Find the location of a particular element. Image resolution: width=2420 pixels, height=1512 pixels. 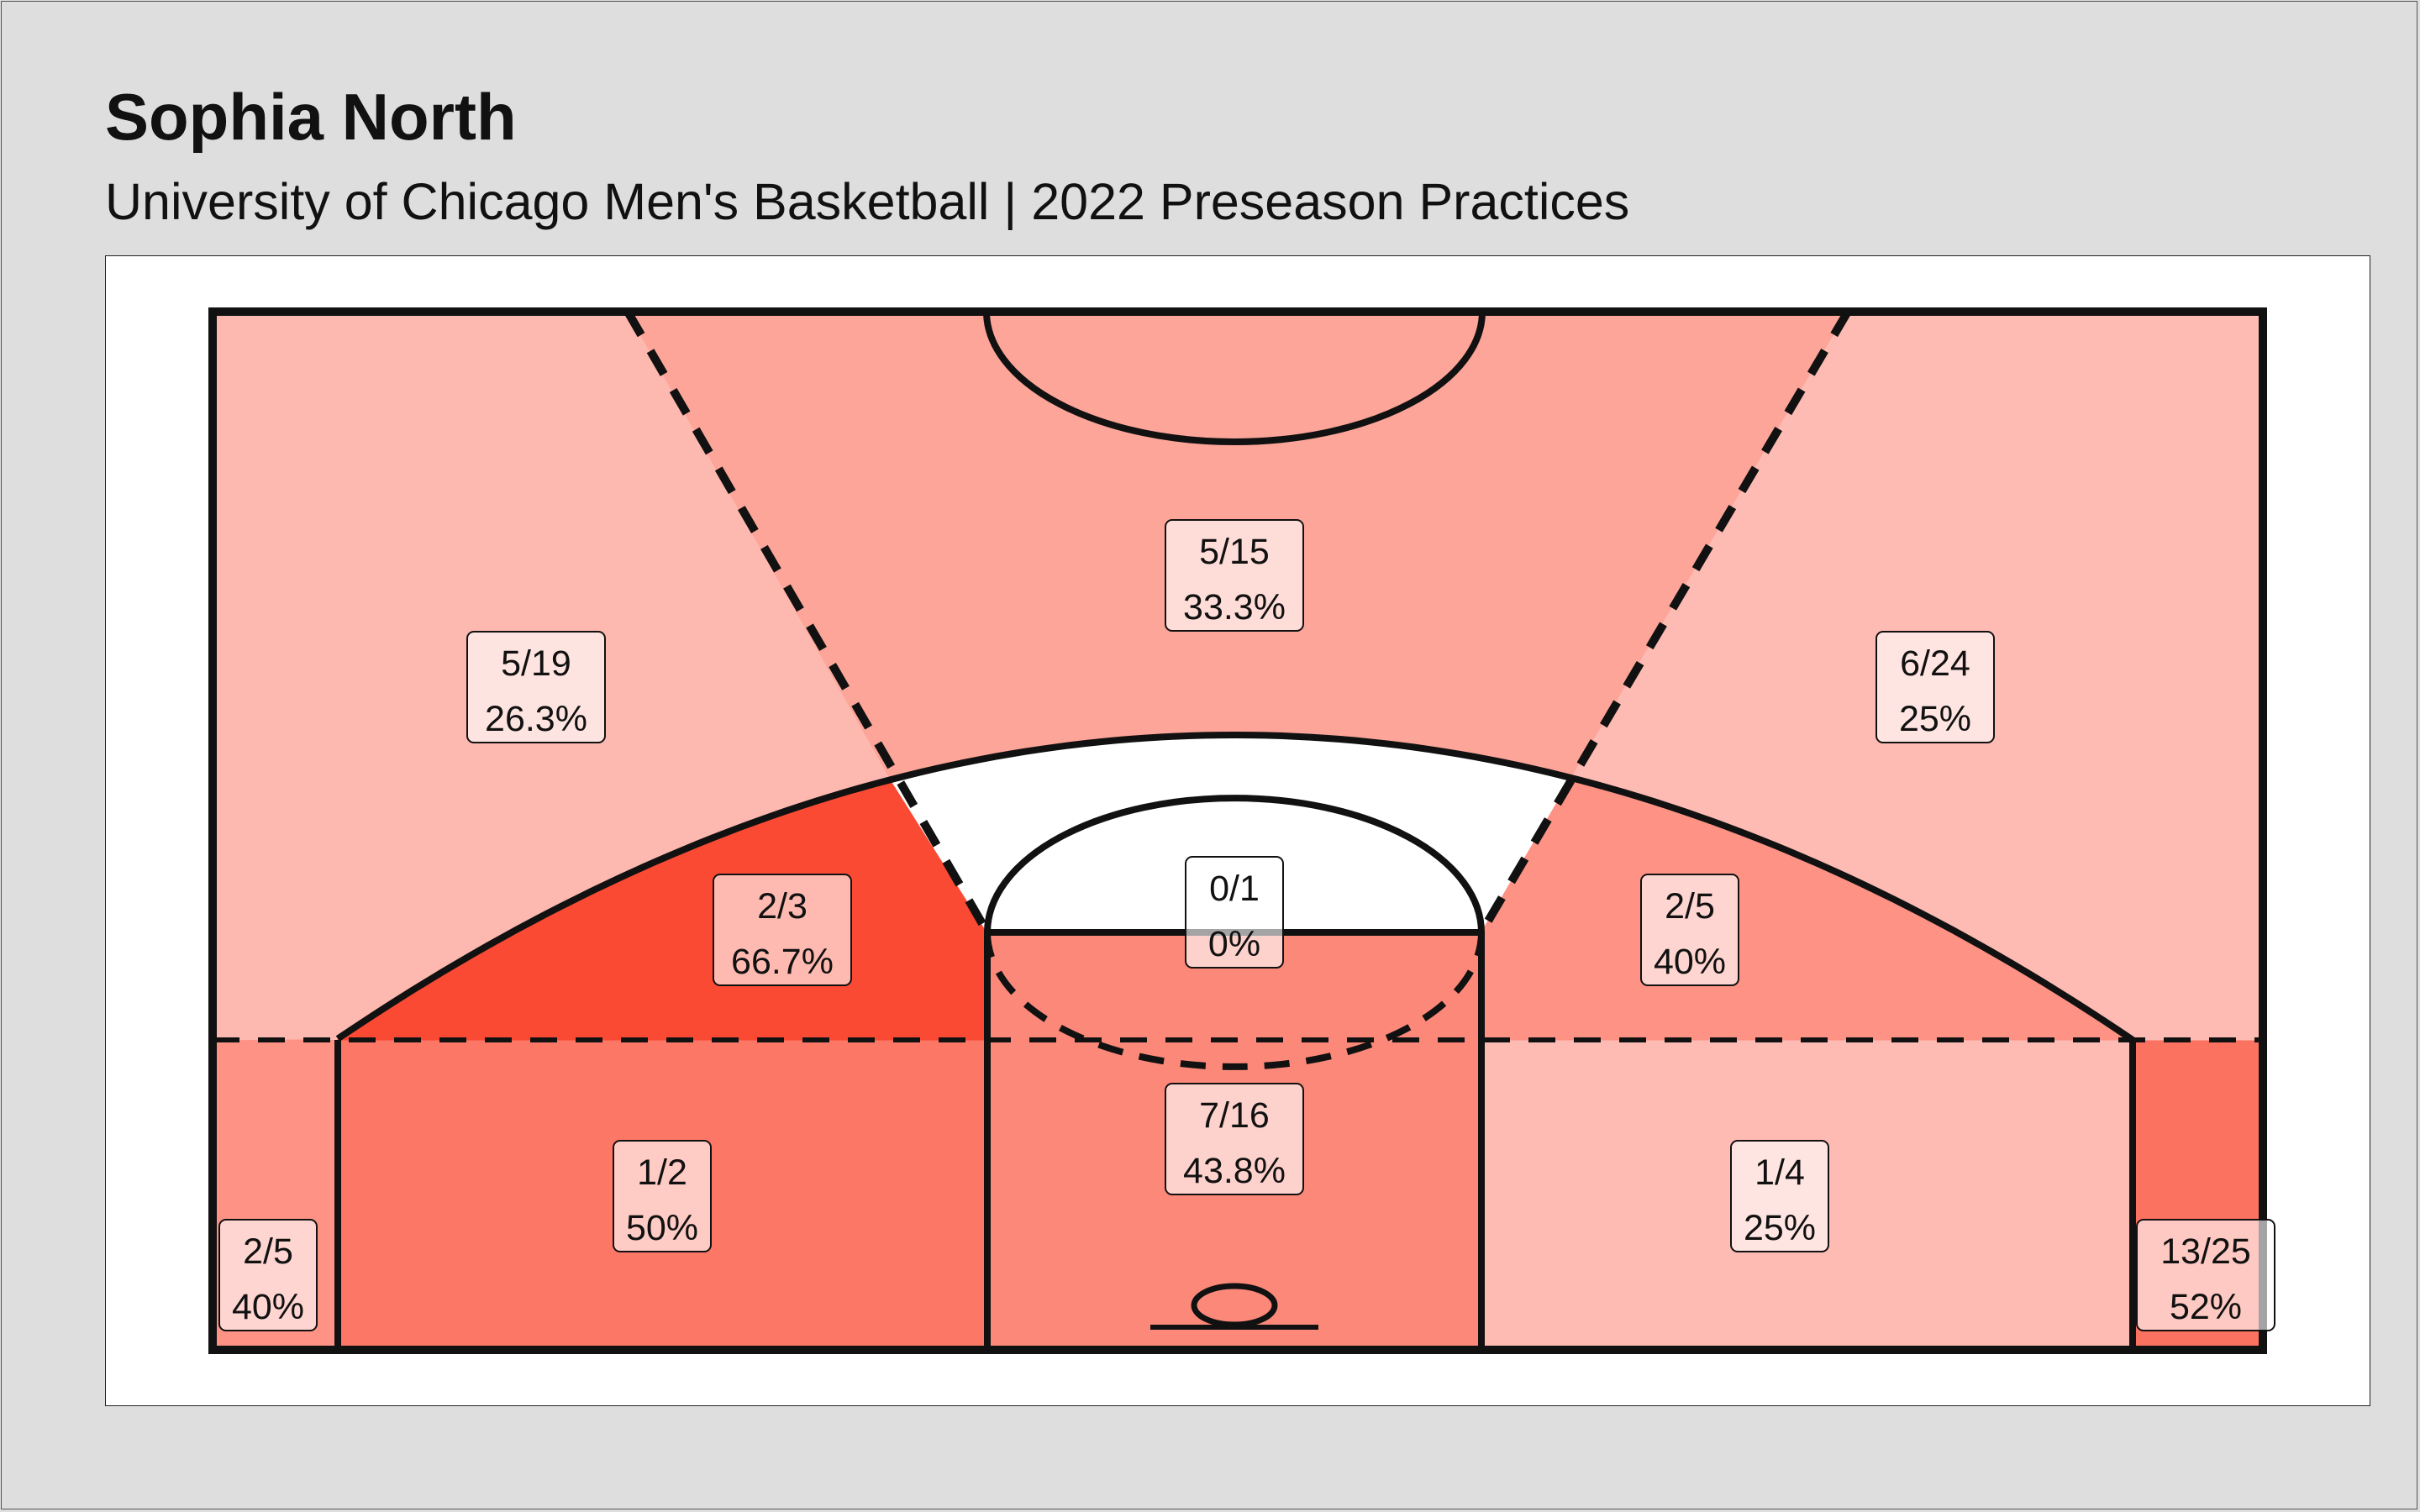

chart-title: Sophia North is located at coordinates (311, 117).